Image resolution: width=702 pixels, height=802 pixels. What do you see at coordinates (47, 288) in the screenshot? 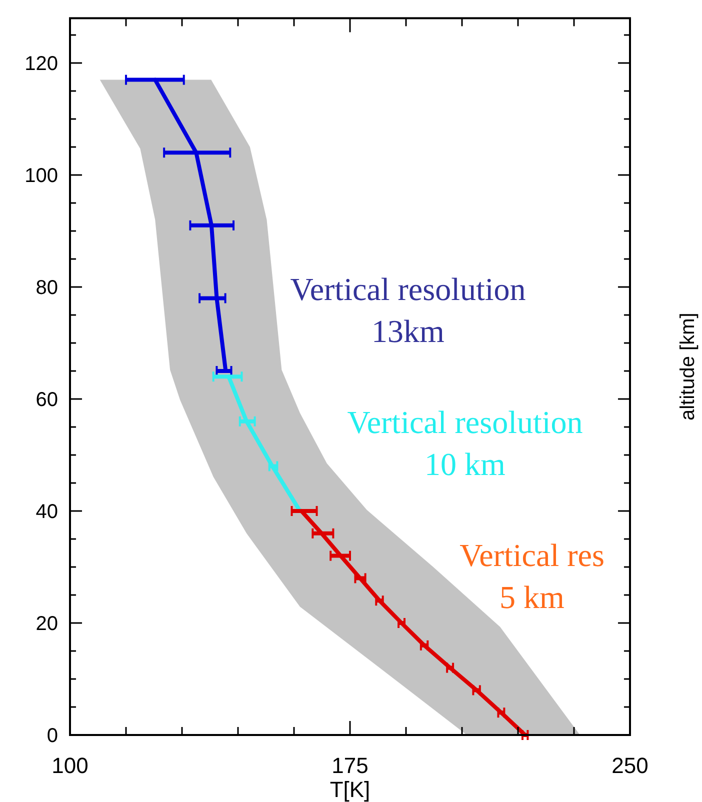
I see `y-tick-label: 80` at bounding box center [47, 288].